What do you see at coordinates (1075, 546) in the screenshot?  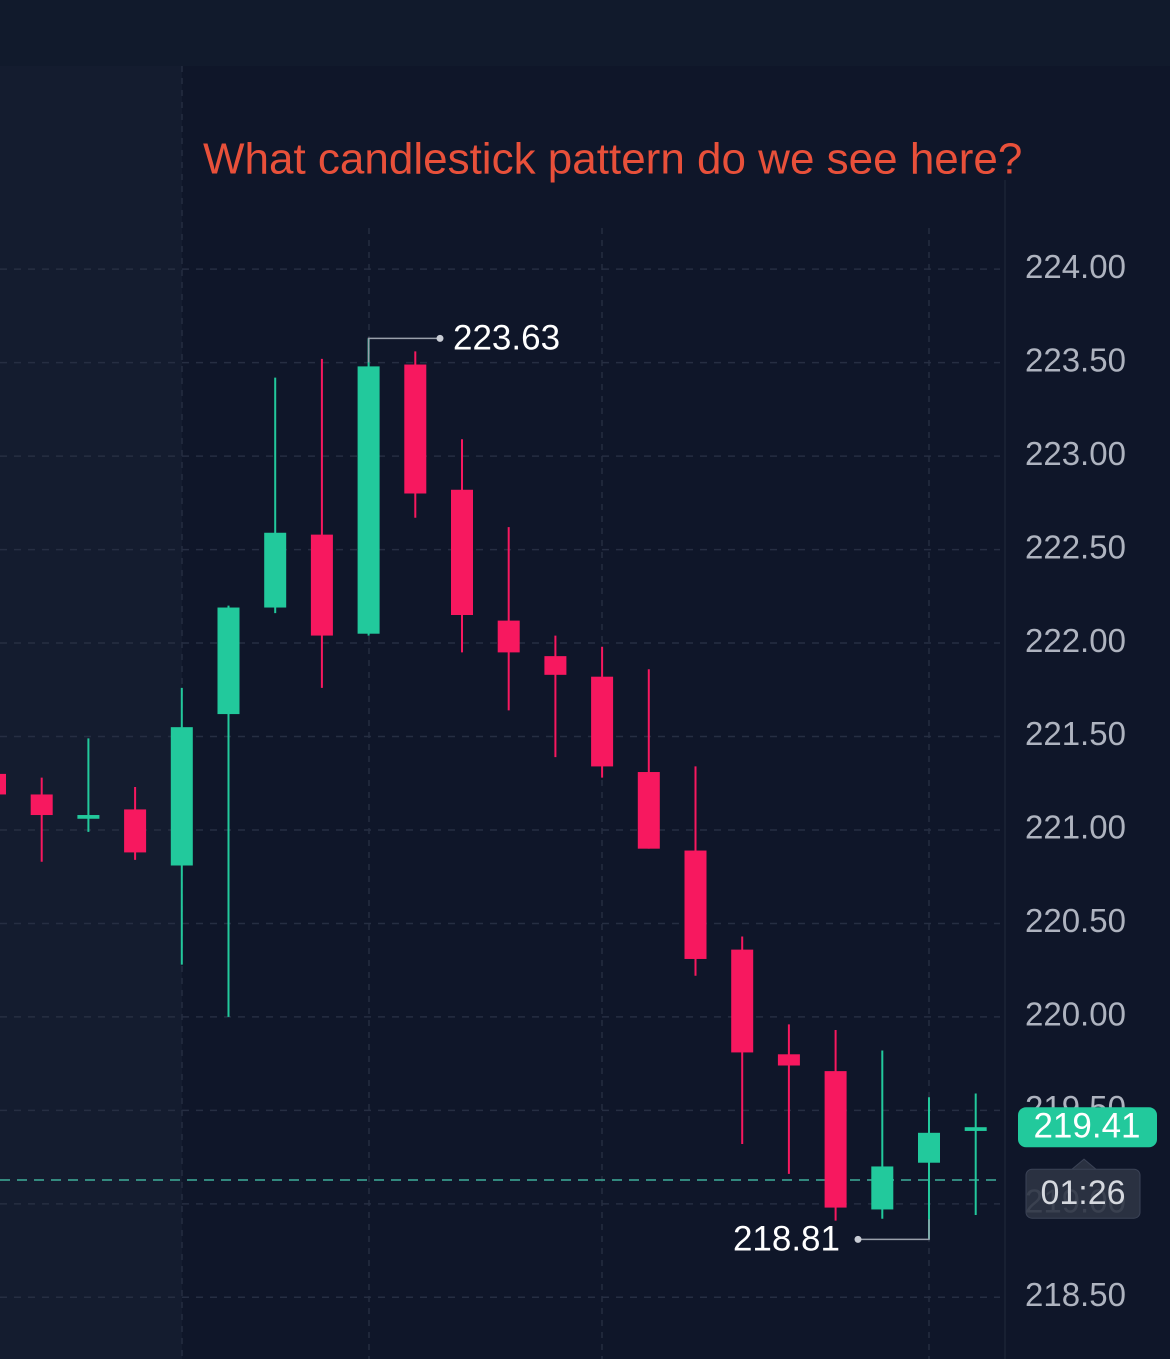 I see `y-tick-label: 222.50` at bounding box center [1075, 546].